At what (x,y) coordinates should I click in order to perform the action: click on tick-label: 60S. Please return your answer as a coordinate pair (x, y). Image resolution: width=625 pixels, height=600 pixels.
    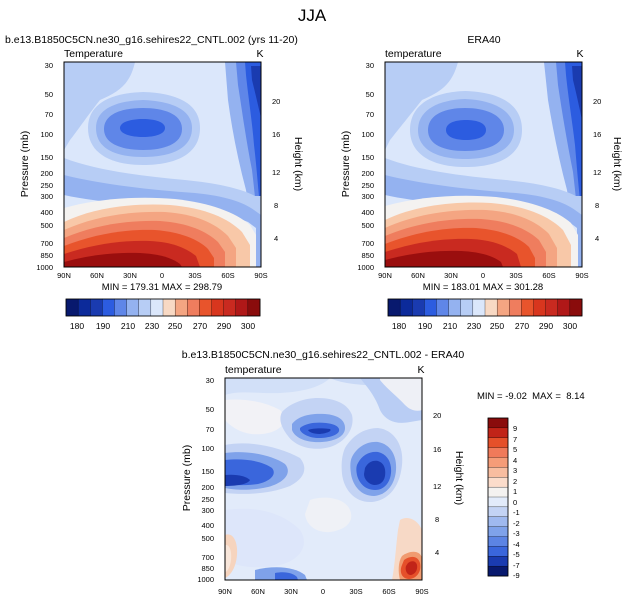
    Looking at the image, I should click on (388, 591).